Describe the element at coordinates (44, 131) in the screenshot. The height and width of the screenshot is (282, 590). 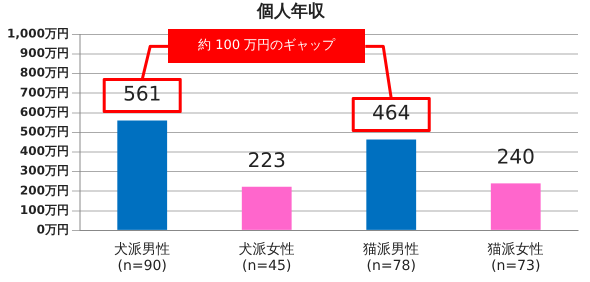
I see `y-tick-label: 500万円` at that location.